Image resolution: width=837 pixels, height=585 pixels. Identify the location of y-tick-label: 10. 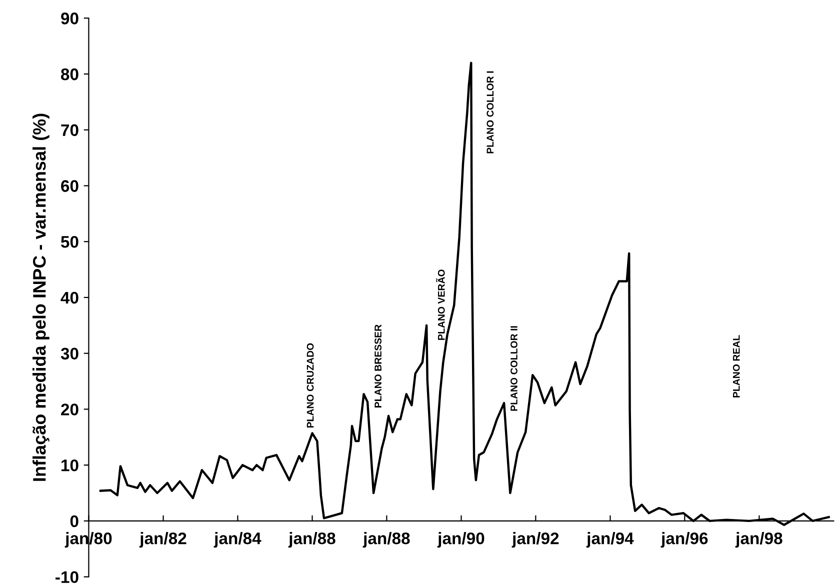
(70, 465).